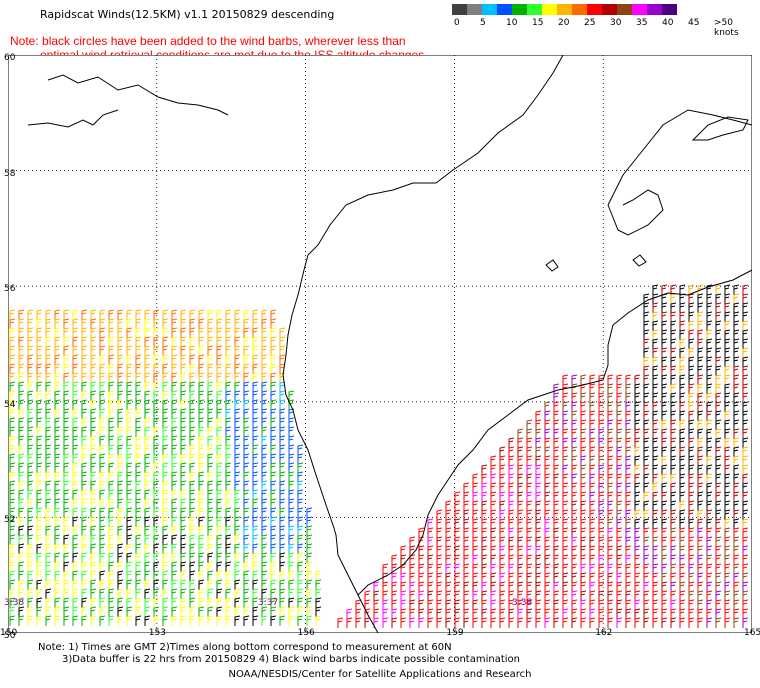 This screenshot has height=688, width=760. Describe the element at coordinates (538, 23) in the screenshot. I see `colorbar-label: 15` at that location.